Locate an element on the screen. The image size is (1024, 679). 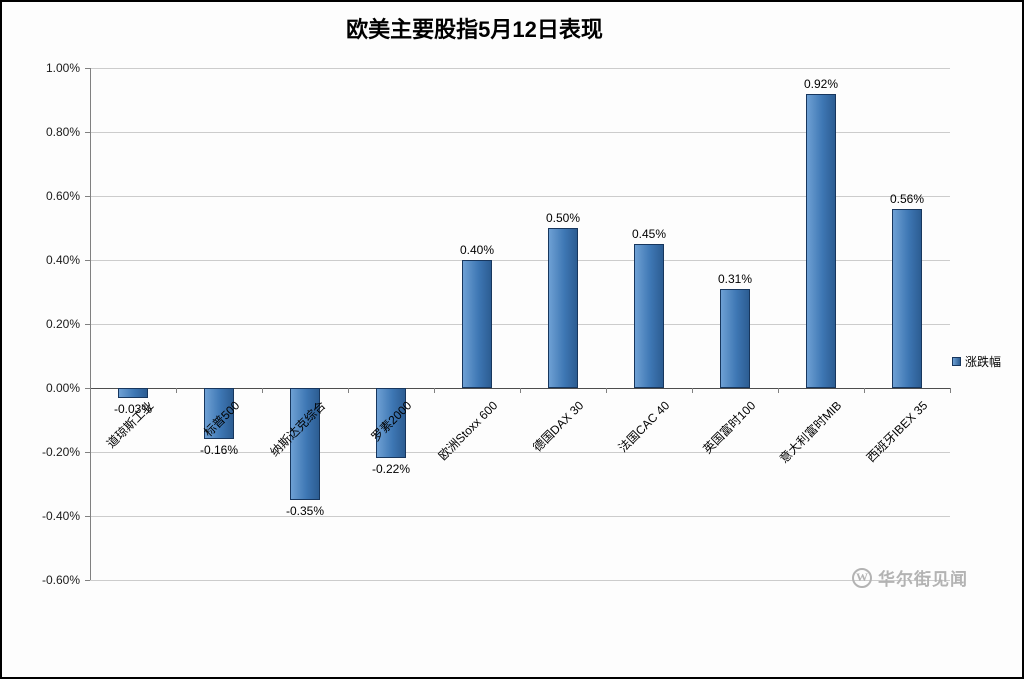
y-axis-tick-label: 0.20% is located at coordinates (62, 324).